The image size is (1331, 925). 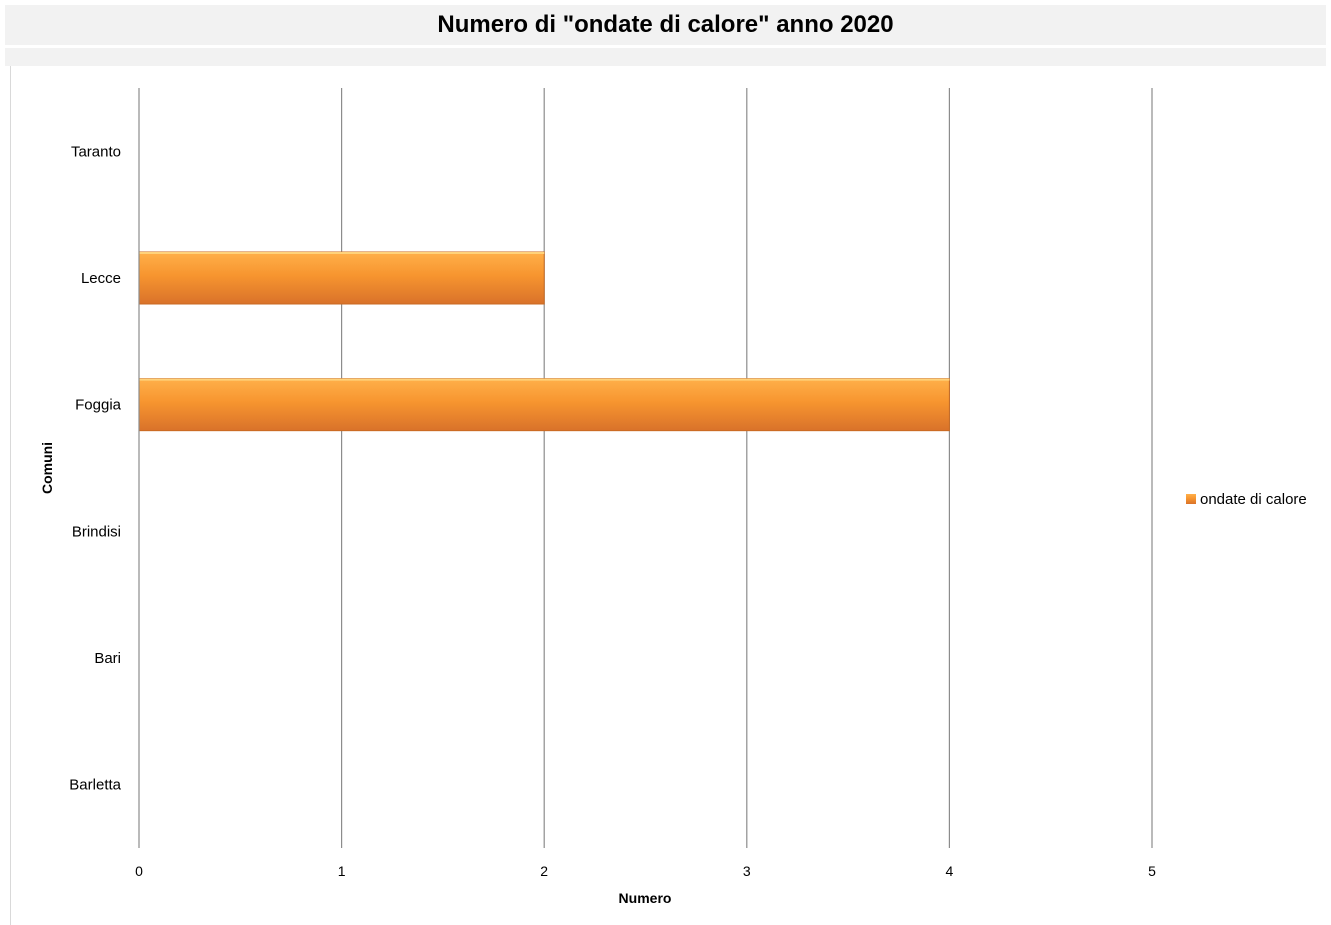 What do you see at coordinates (950, 871) in the screenshot?
I see `x-tick-label: 4` at bounding box center [950, 871].